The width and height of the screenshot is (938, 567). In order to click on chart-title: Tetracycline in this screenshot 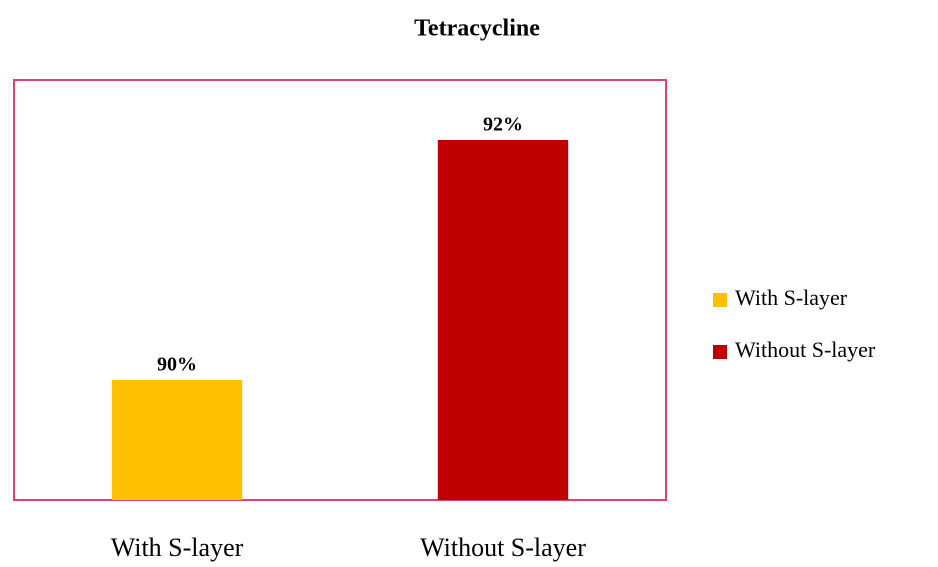, I will do `click(477, 29)`.